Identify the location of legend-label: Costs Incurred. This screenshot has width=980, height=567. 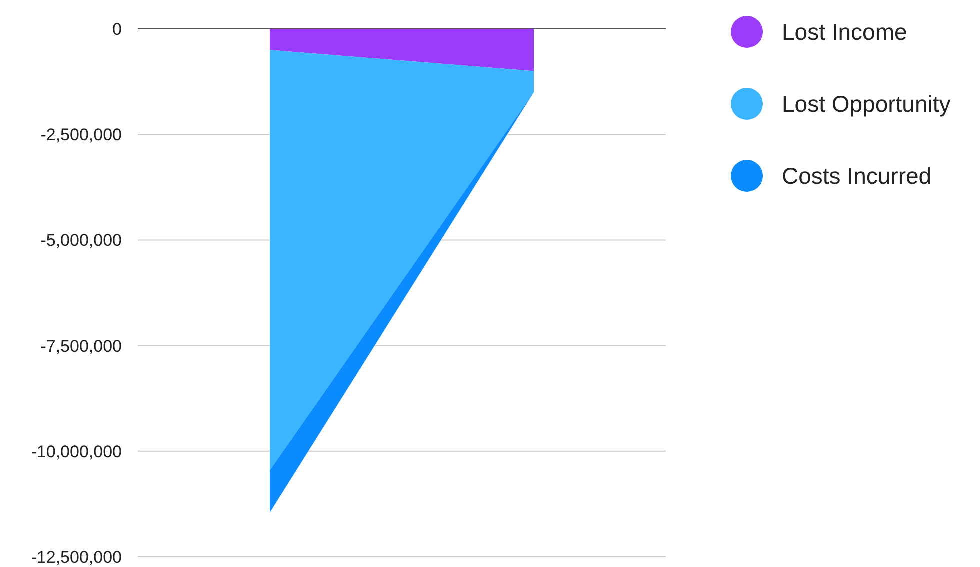
(857, 176).